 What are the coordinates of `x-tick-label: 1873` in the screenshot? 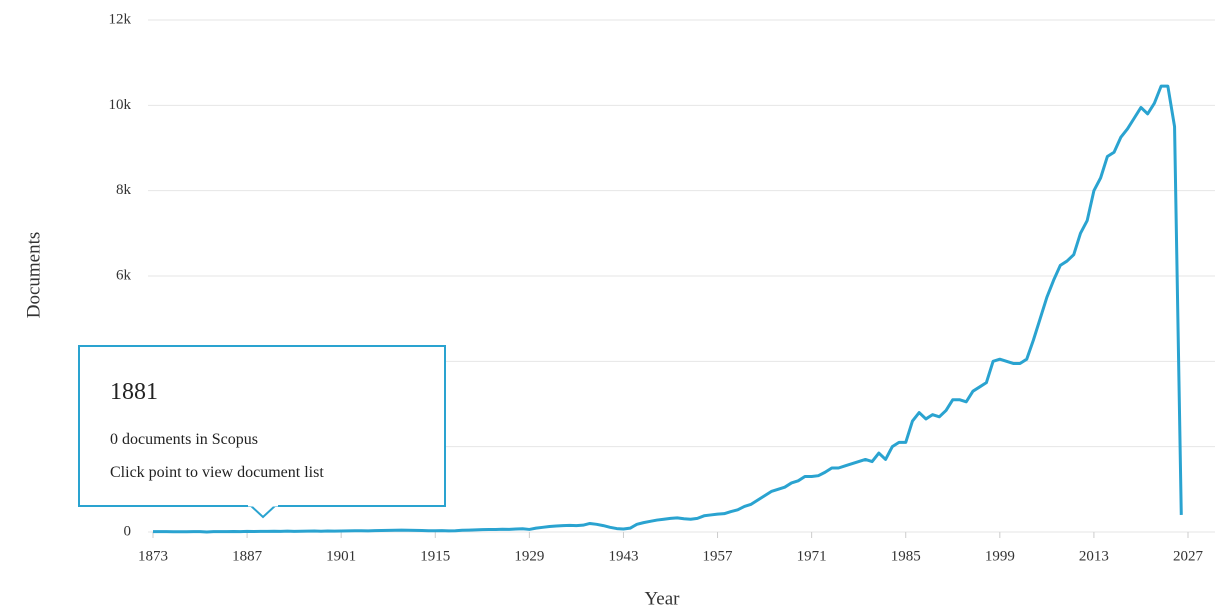 It's located at (153, 556).